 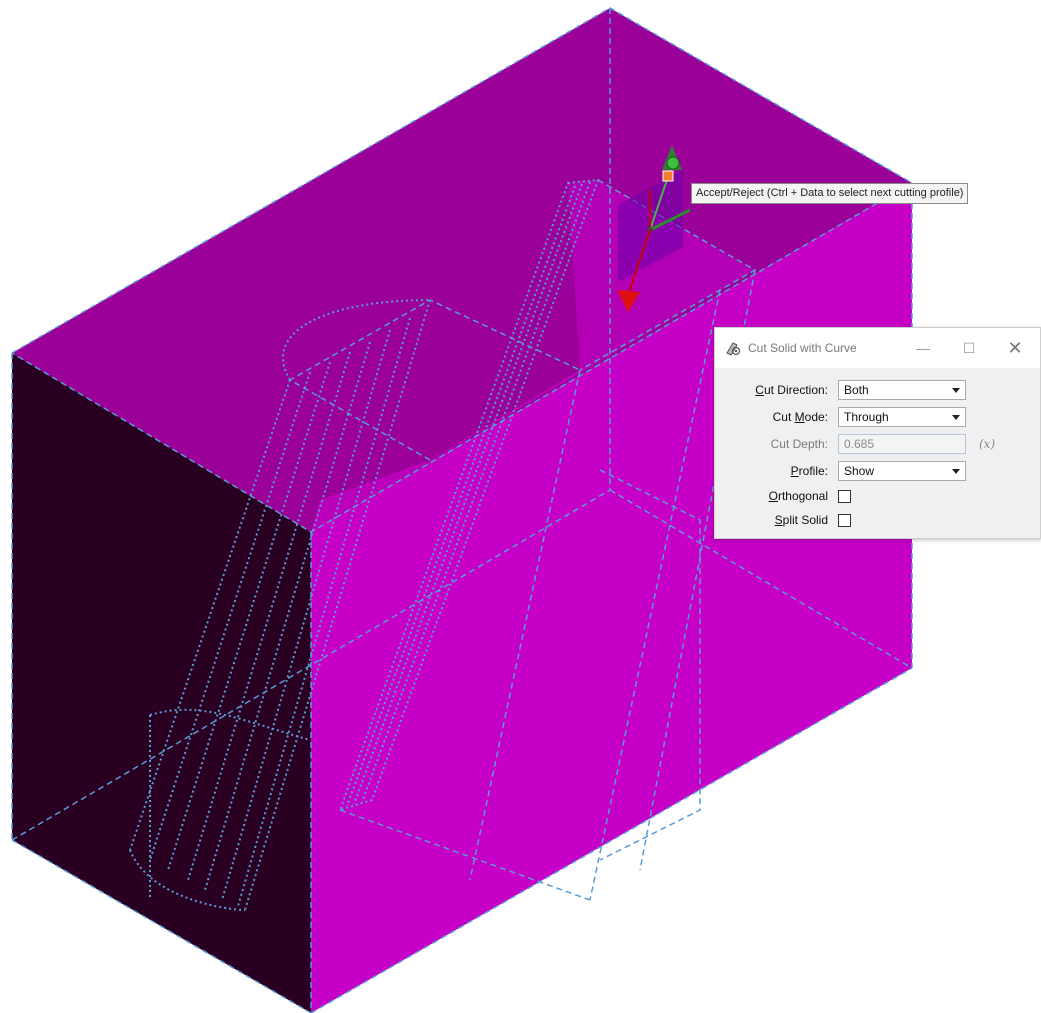 I want to click on profile-select: Show, so click(x=902, y=471).